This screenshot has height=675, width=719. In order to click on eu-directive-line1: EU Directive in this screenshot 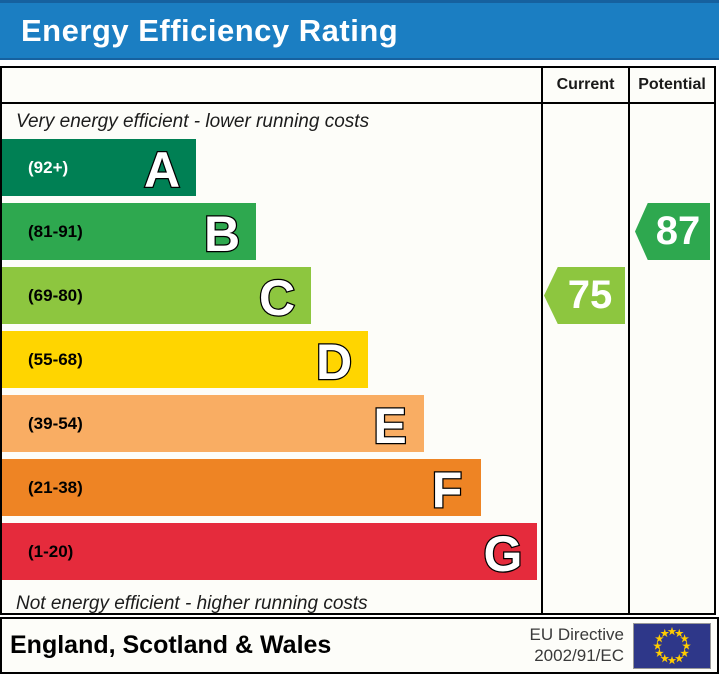, I will do `click(576, 634)`.